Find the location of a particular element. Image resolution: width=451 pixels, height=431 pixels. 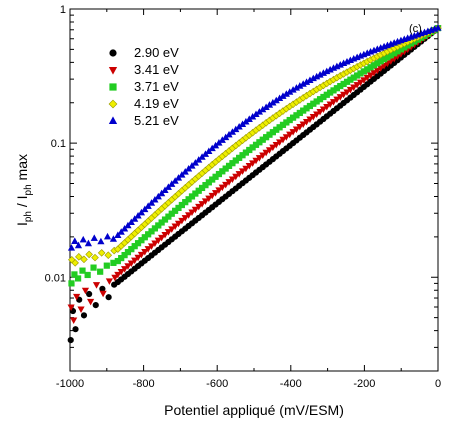

y-tick-label: 1 is located at coordinates (63, 10).